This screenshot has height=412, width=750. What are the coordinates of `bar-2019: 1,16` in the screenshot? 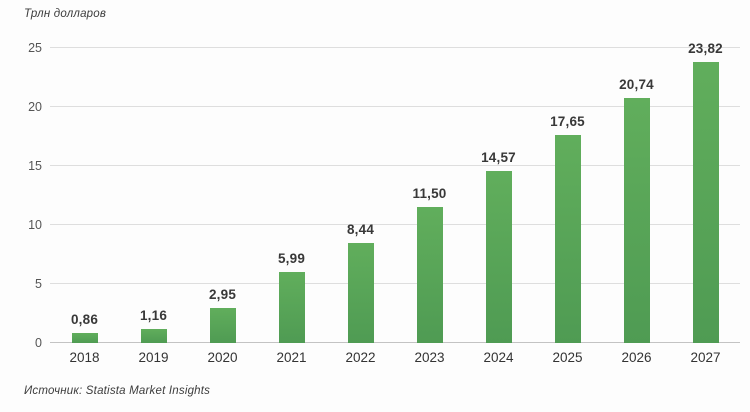 It's located at (153, 325).